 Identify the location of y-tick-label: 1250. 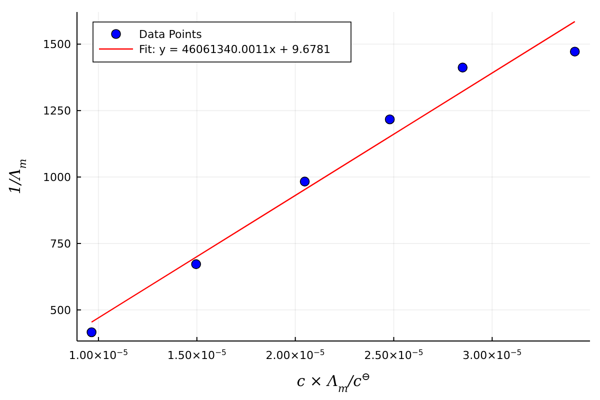
(57, 111).